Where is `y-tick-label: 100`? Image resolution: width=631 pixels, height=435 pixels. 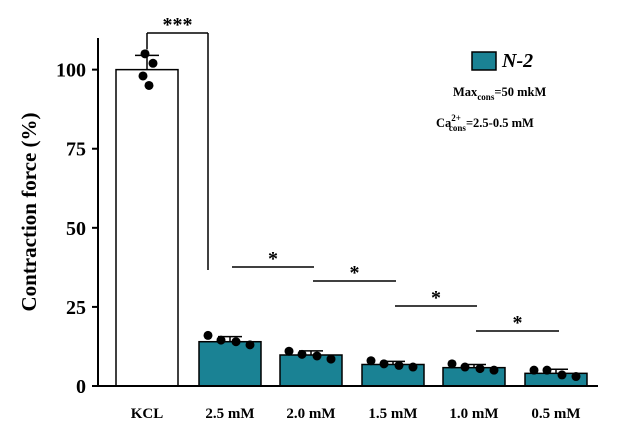 y-tick-label: 100 is located at coordinates (71, 71).